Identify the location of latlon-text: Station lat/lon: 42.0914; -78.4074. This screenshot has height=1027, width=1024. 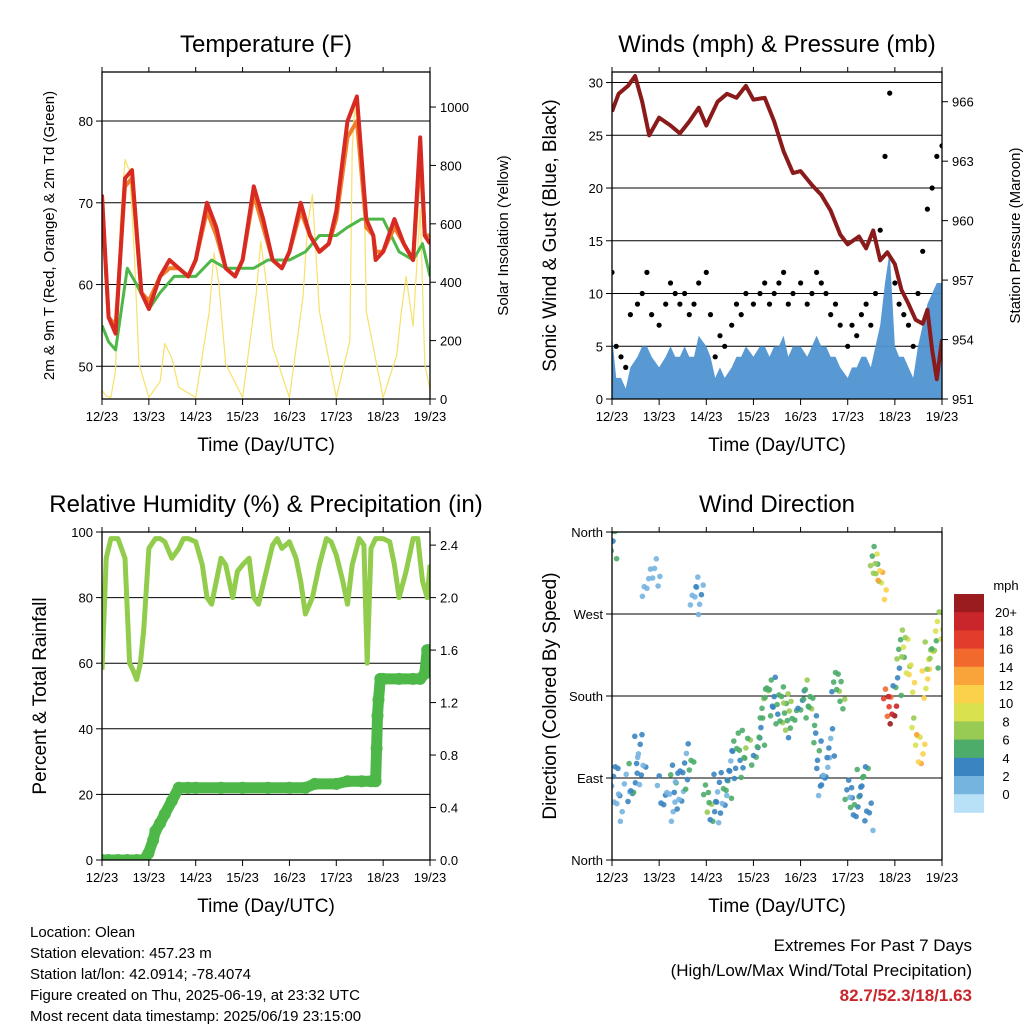
(141, 974).